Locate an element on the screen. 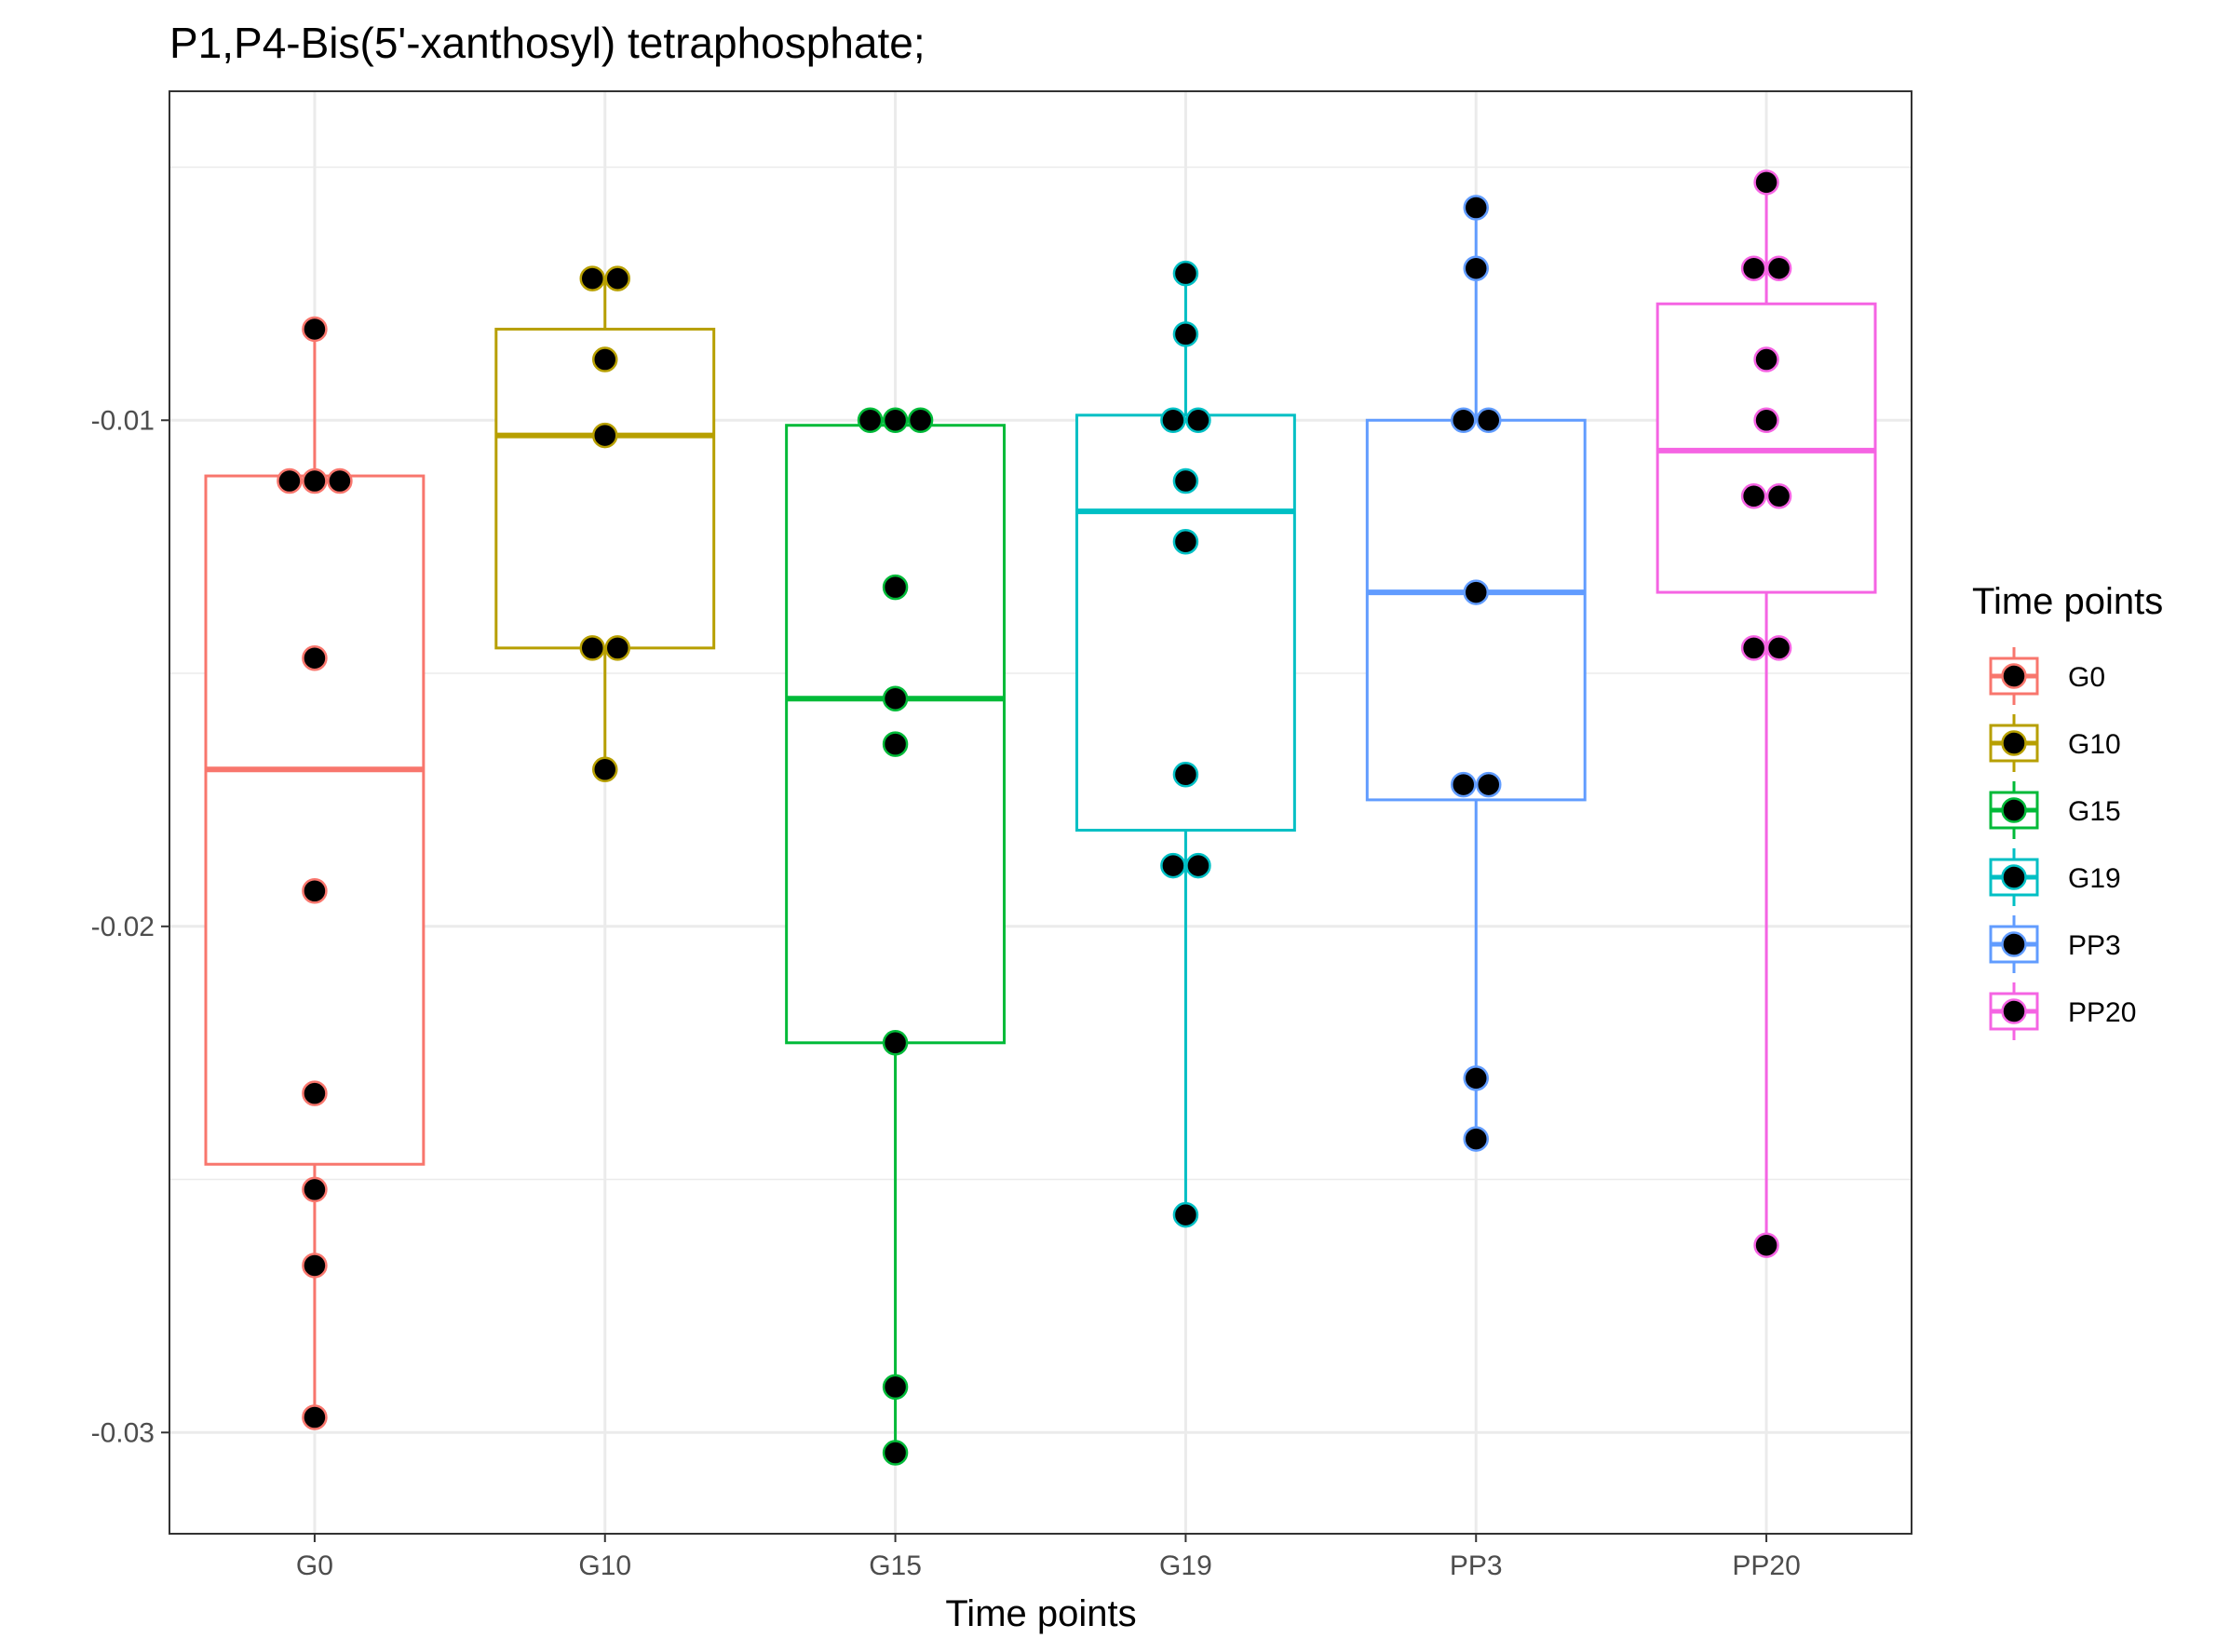  legend-item-pp20: PP20 is located at coordinates (2062, 1011).